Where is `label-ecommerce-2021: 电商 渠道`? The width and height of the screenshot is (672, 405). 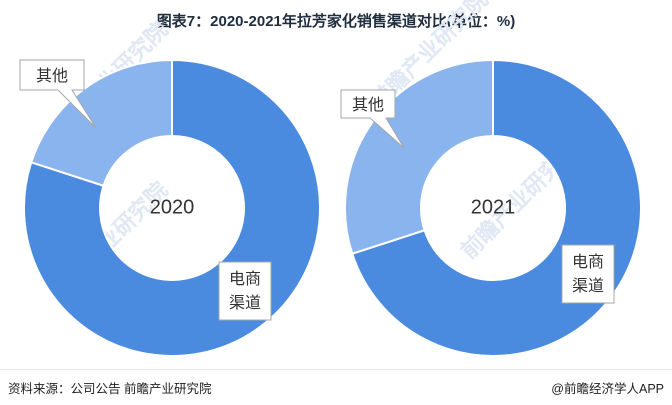 label-ecommerce-2021: 电商 渠道 is located at coordinates (588, 274).